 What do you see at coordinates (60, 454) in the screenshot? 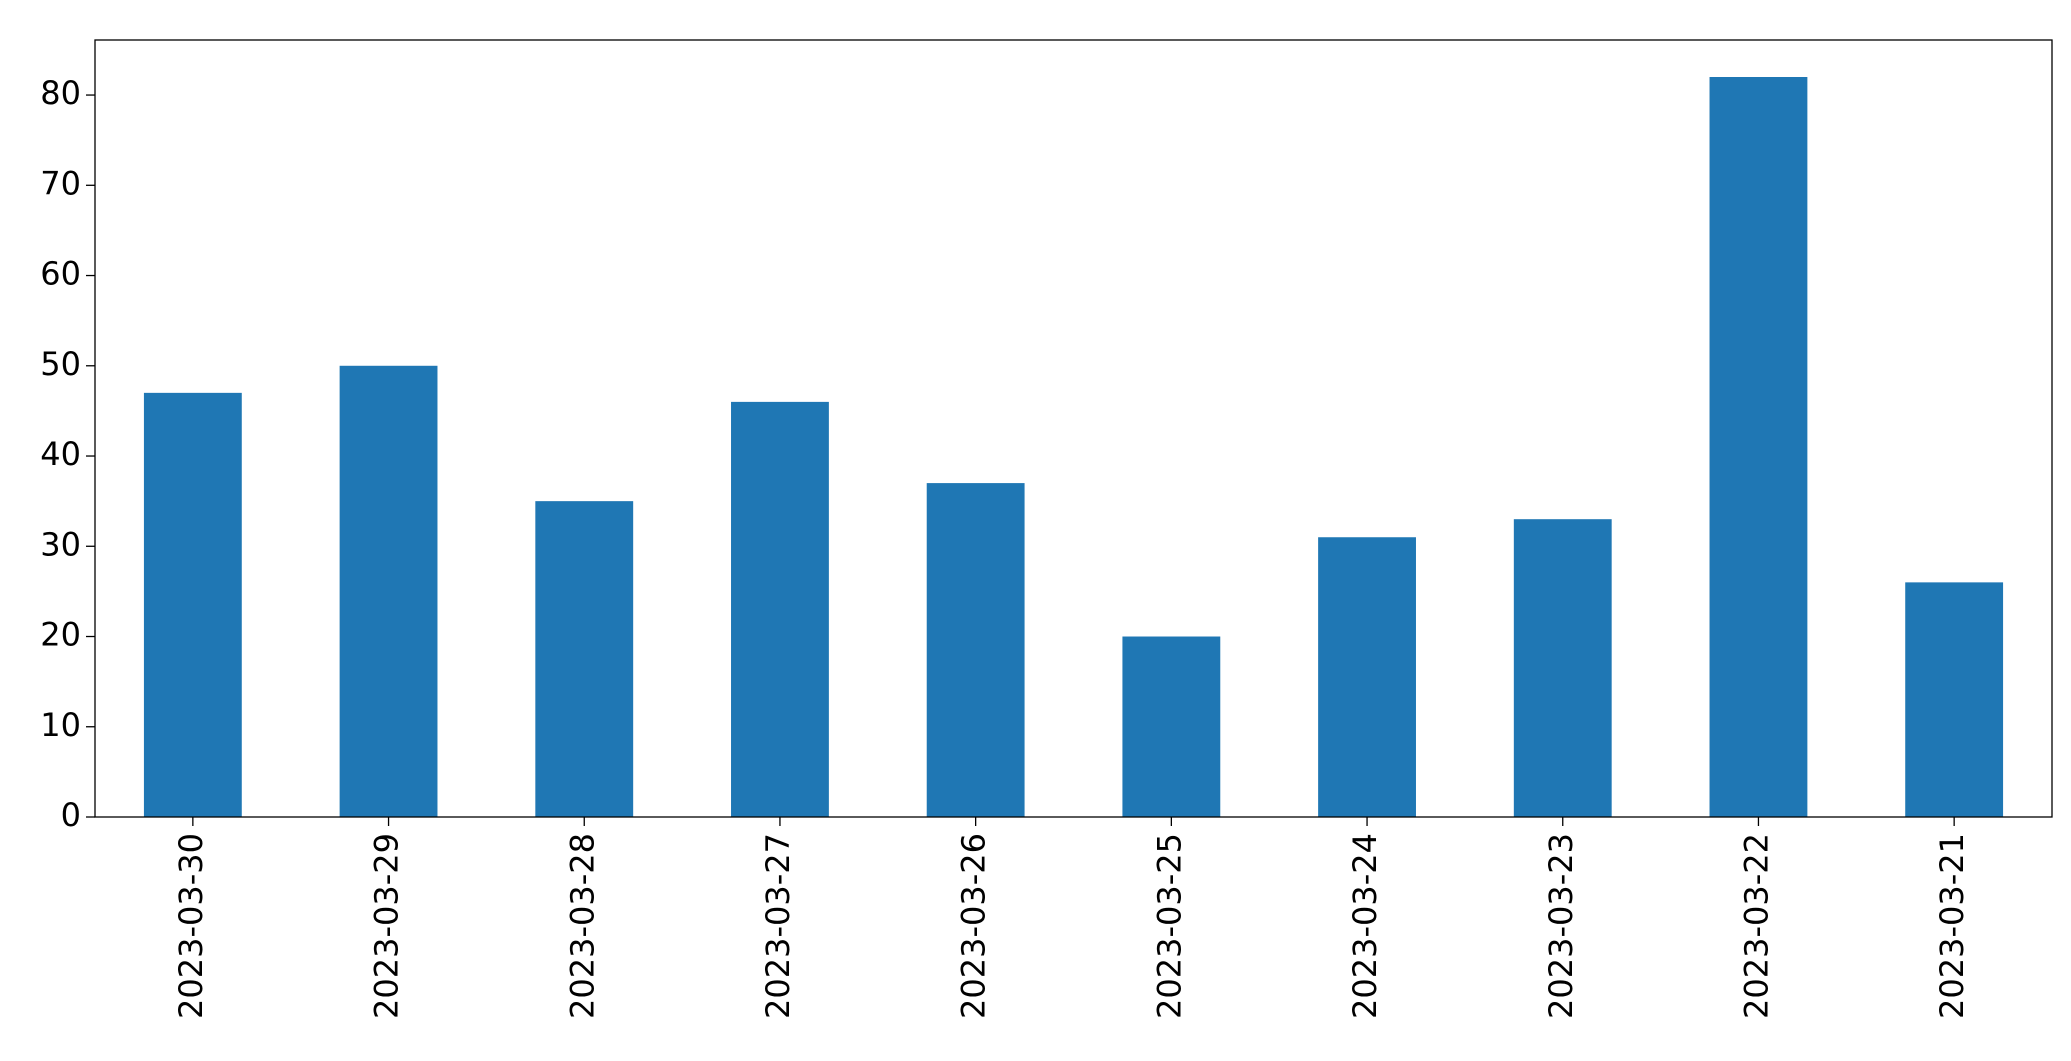
I see `y-tick-label: 40` at bounding box center [60, 454].